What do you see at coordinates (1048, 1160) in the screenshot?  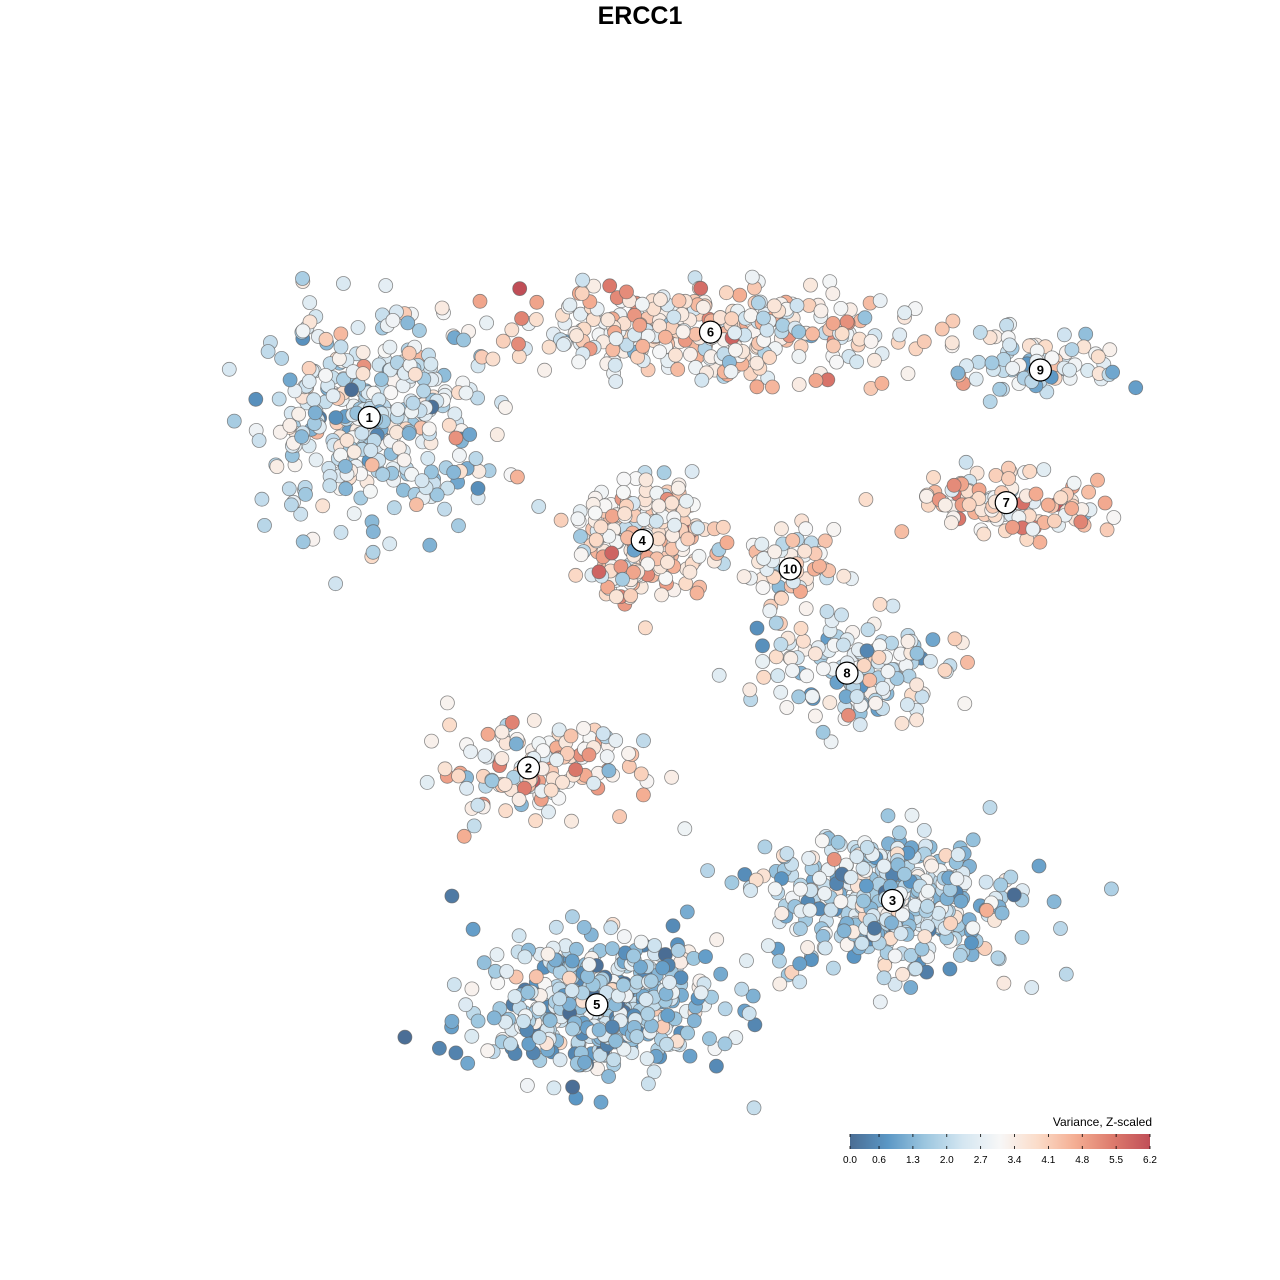 I see `colorbar-tick-label: 4.1` at bounding box center [1048, 1160].